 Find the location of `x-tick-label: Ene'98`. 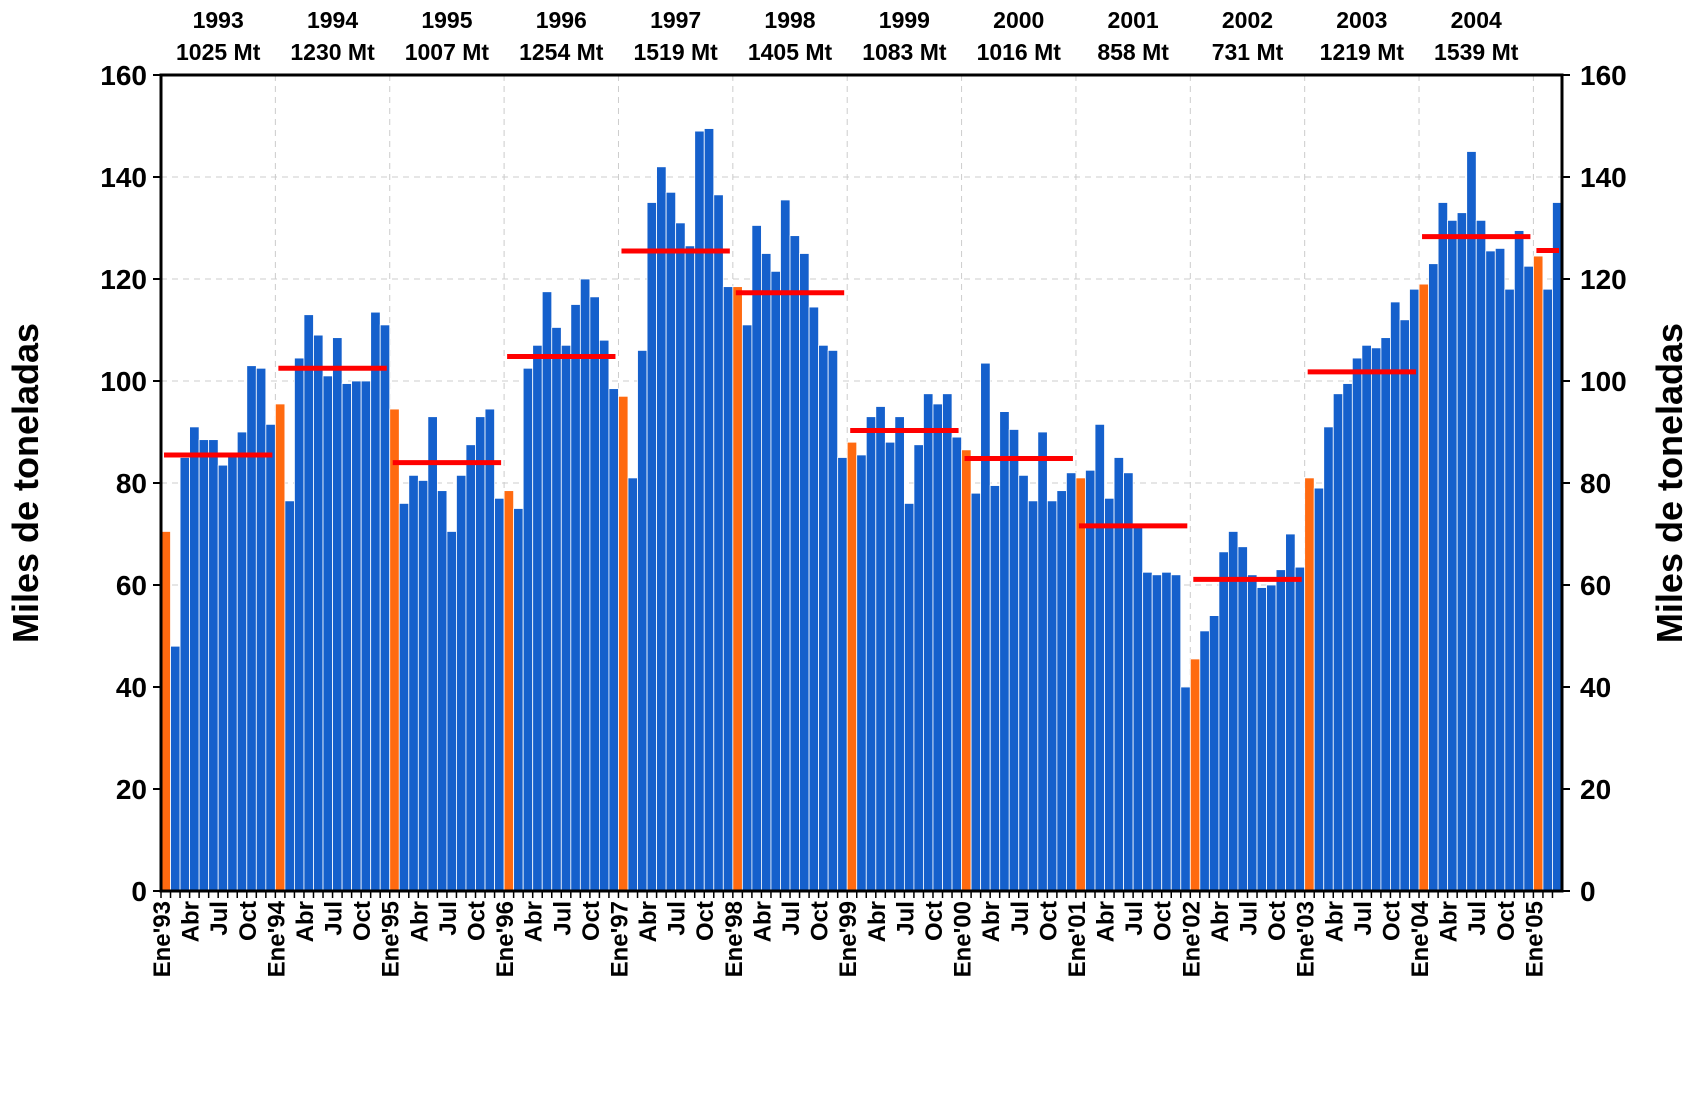

x-tick-label: Ene'98 is located at coordinates (734, 939).